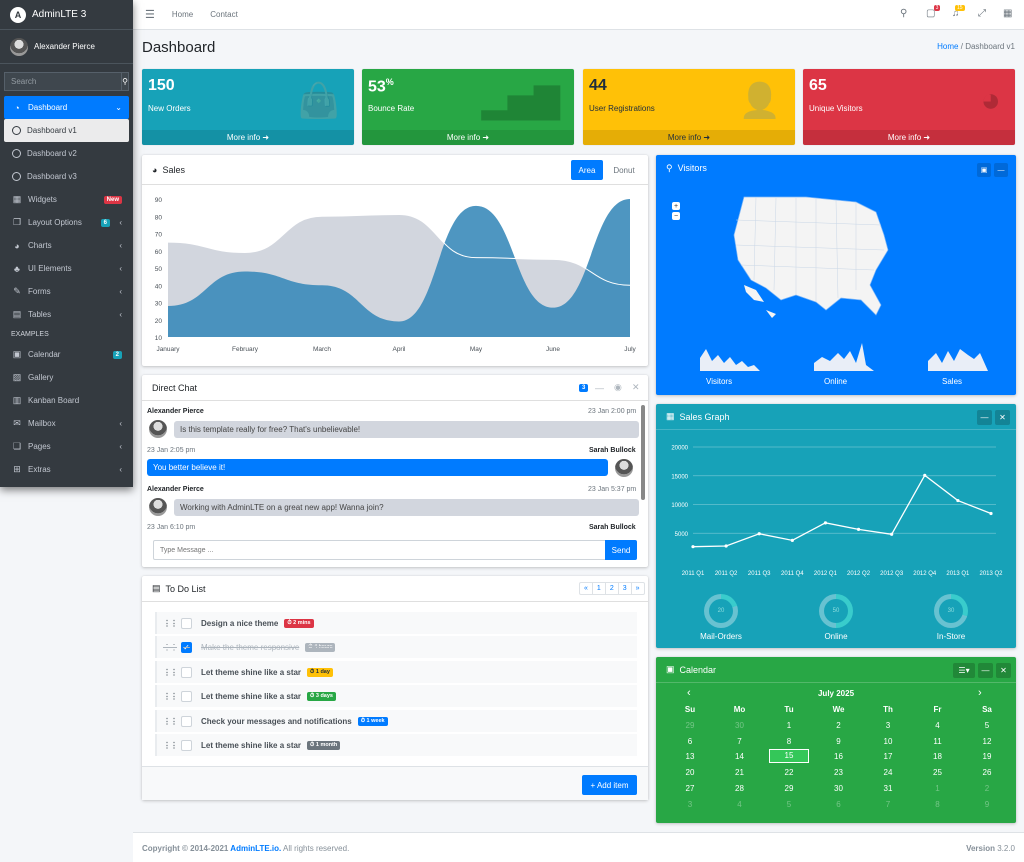 The image size is (1024, 862). I want to click on chat-scrollbar, so click(643, 452).